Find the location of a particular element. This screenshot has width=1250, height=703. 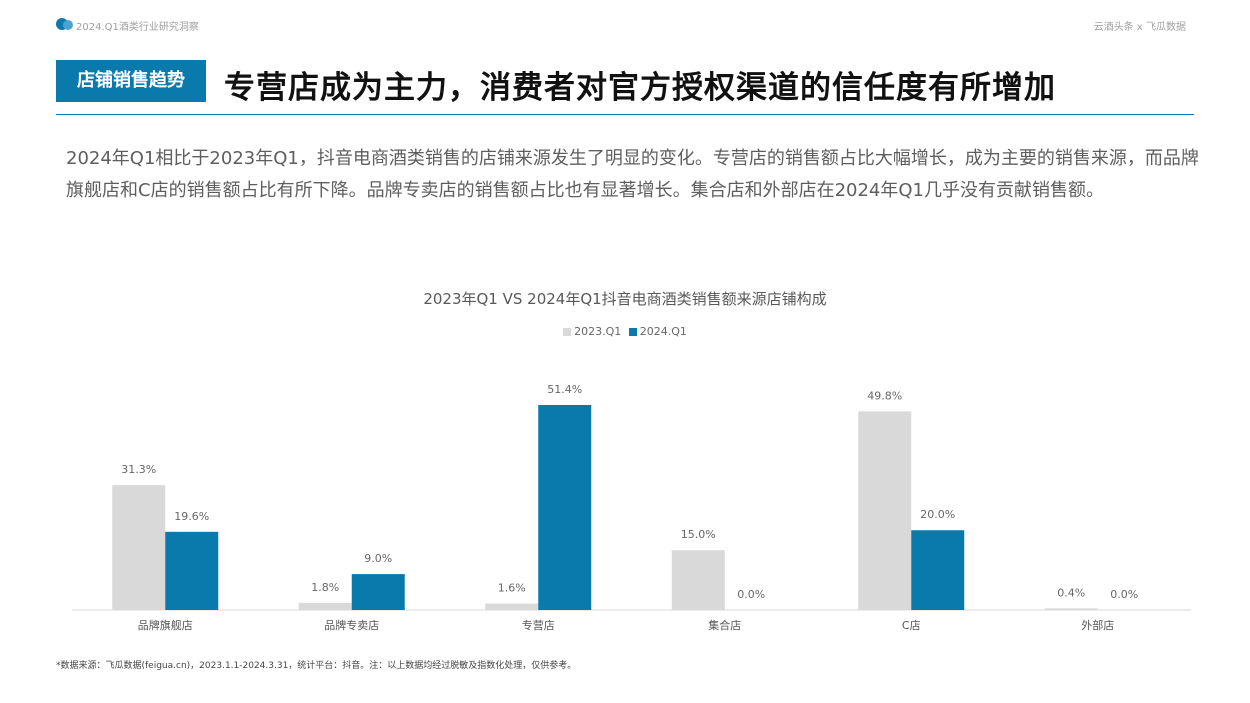

legend-item-2023: 2023.Q1 is located at coordinates (592, 331).